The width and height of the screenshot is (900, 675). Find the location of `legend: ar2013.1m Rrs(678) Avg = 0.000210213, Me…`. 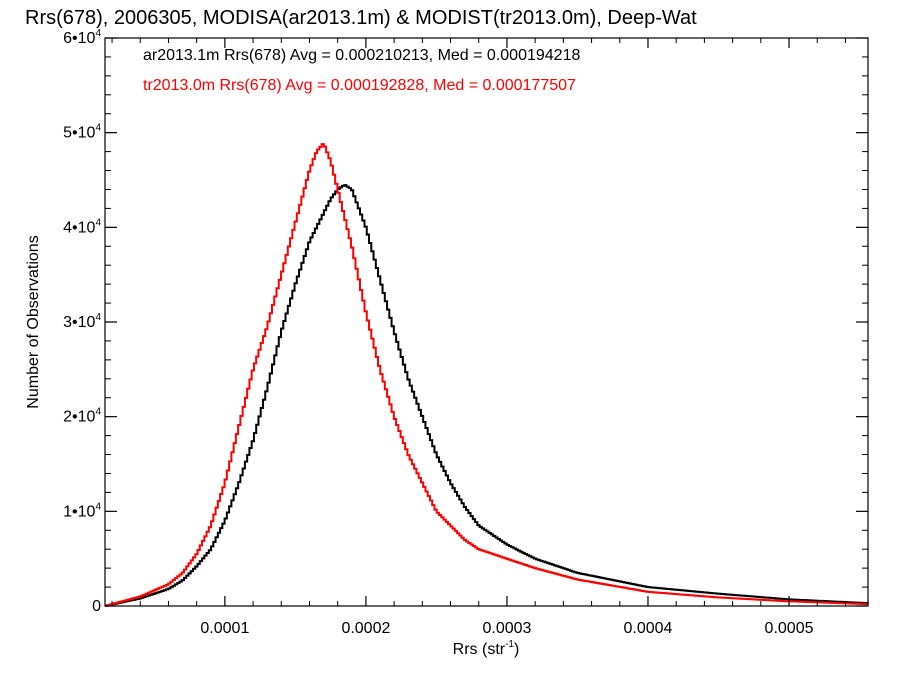

legend: ar2013.1m Rrs(678) Avg = 0.000210213, Me… is located at coordinates (361, 70).